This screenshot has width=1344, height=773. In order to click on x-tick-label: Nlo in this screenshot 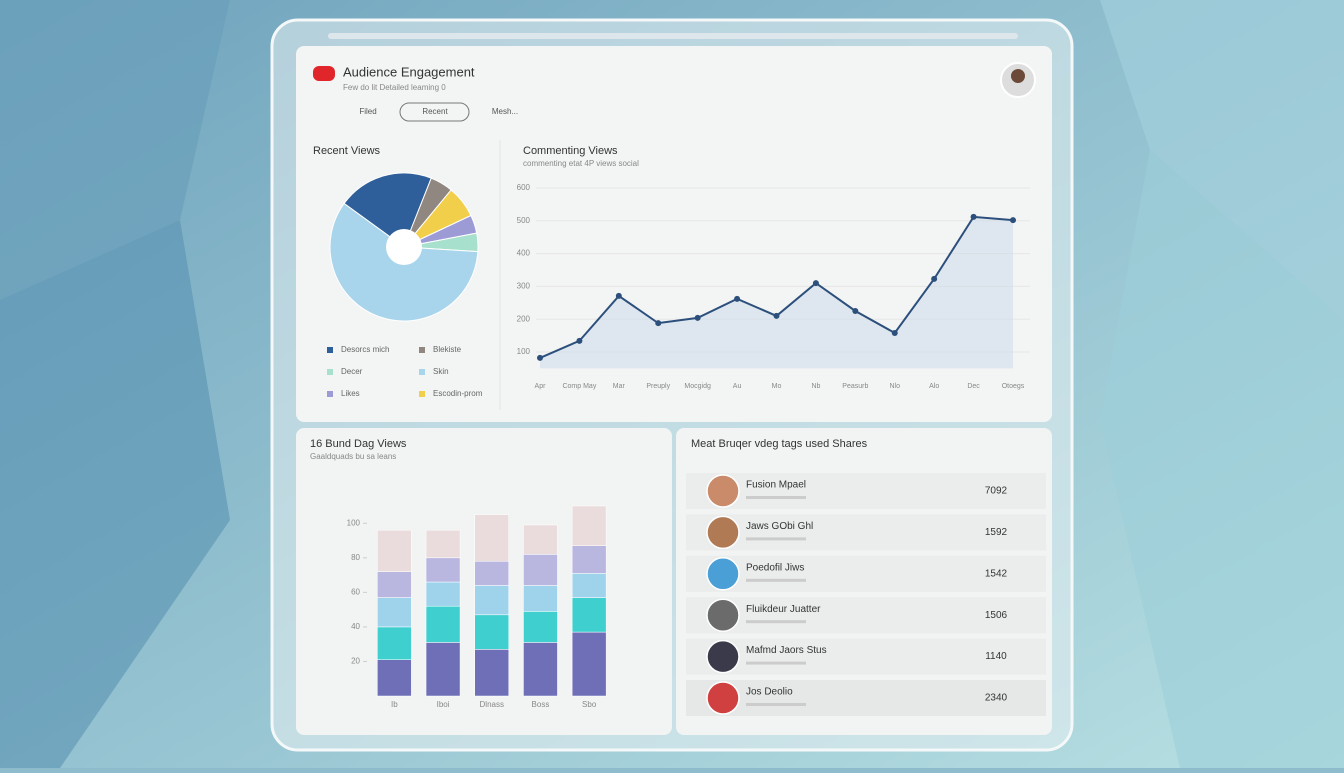, I will do `click(894, 386)`.